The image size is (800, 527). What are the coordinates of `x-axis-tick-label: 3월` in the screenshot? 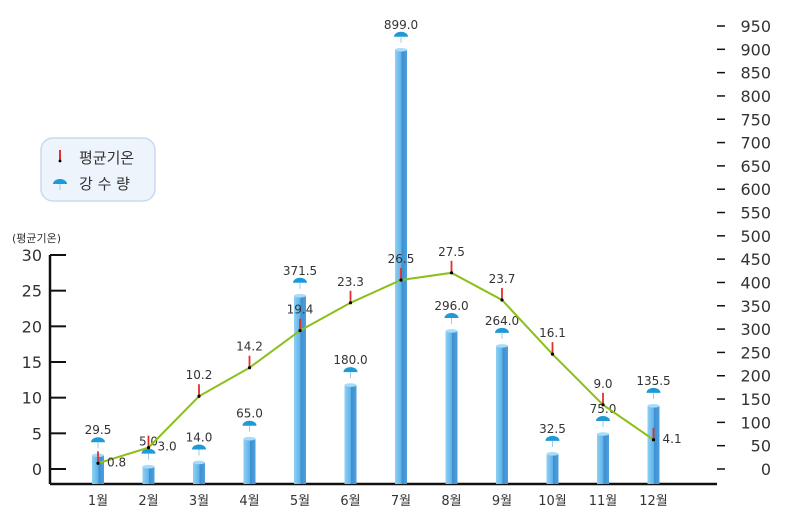 It's located at (199, 501).